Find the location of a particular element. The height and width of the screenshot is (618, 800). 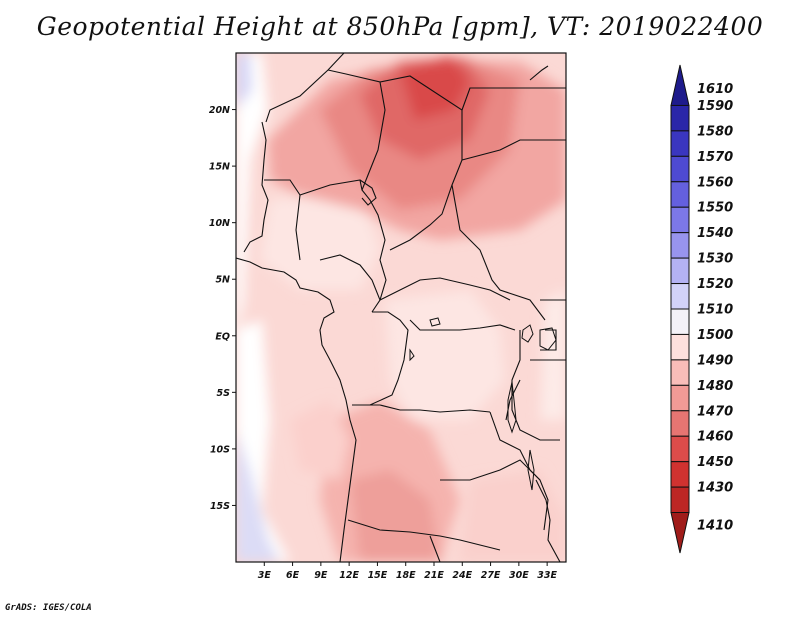

lat-tick-label: 15N is located at coordinates (219, 167).